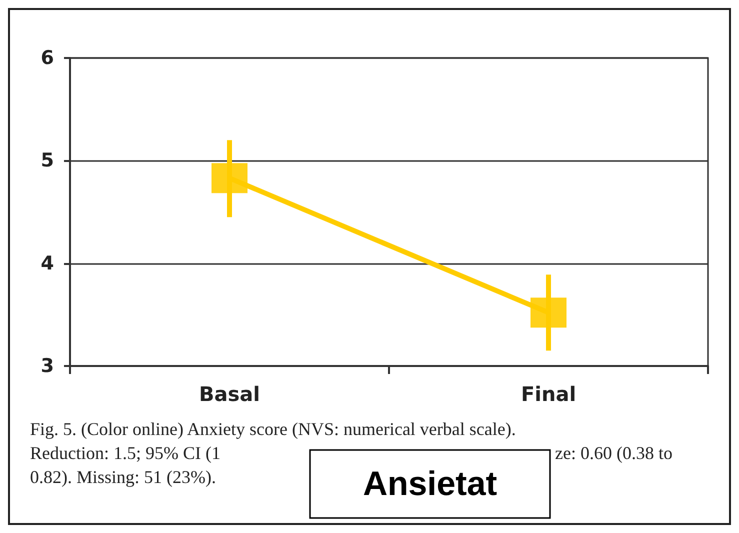 This screenshot has width=739, height=533. Describe the element at coordinates (123, 477) in the screenshot. I see `text: 0.82). Missing: 51 (23%).` at that location.